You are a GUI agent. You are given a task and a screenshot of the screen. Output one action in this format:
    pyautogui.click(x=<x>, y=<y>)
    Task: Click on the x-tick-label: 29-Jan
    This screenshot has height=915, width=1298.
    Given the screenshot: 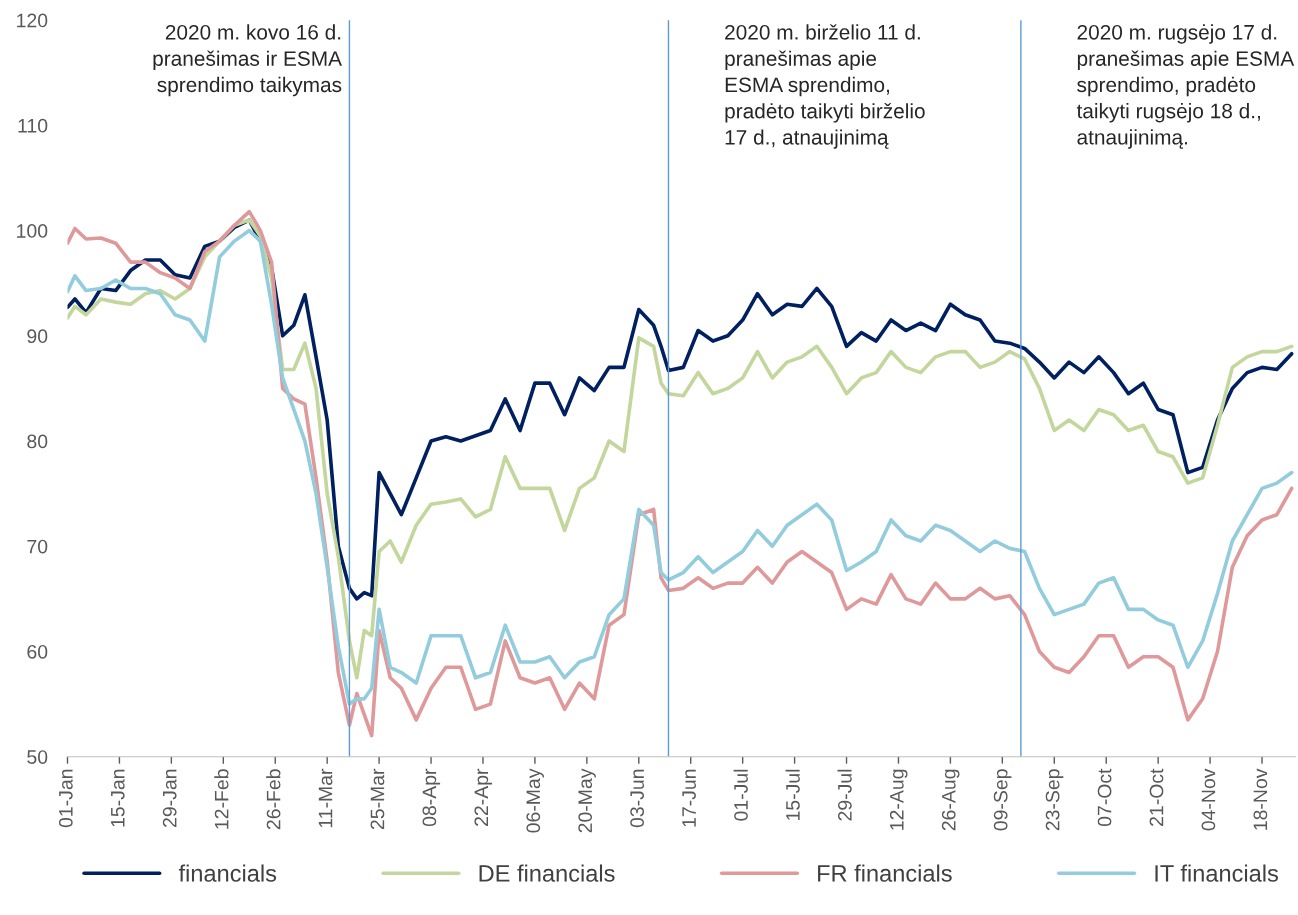 What is the action you would take?
    pyautogui.click(x=169, y=798)
    